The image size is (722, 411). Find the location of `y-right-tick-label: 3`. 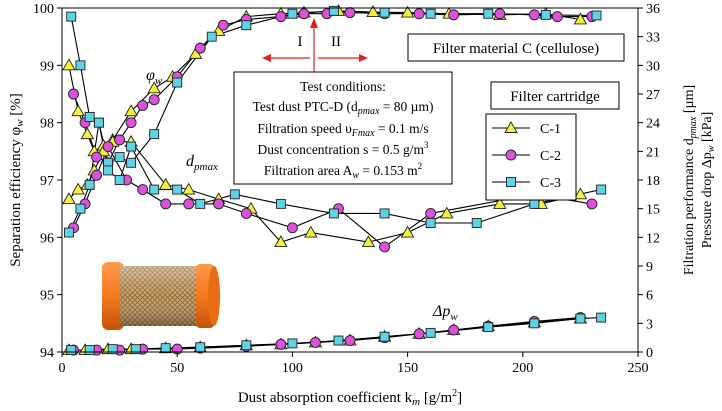

y-right-tick-label: 3 is located at coordinates (649, 324).